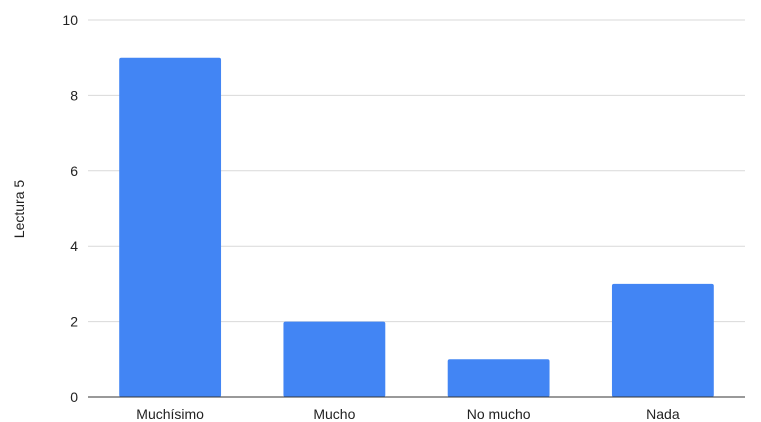 Image resolution: width=761 pixels, height=422 pixels. What do you see at coordinates (74, 322) in the screenshot?
I see `y-tick-label: 2` at bounding box center [74, 322].